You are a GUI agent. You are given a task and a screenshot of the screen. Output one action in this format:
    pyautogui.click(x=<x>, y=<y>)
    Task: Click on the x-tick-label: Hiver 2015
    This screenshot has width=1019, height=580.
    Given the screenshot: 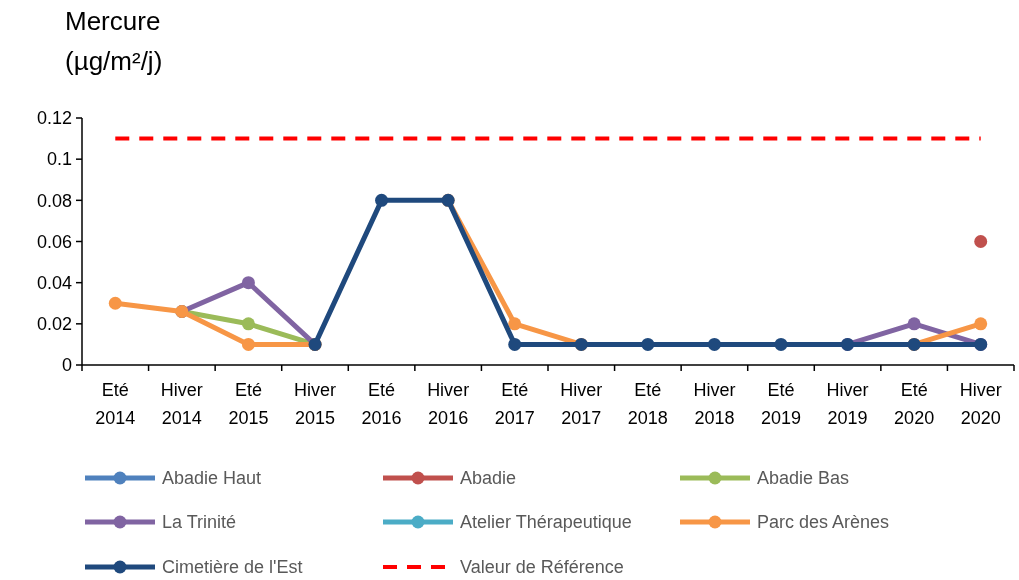 What is the action you would take?
    pyautogui.click(x=315, y=404)
    